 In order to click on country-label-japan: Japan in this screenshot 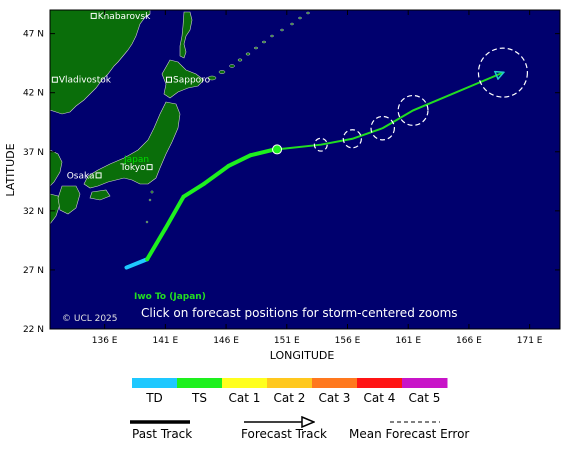, I will do `click(136, 160)`.